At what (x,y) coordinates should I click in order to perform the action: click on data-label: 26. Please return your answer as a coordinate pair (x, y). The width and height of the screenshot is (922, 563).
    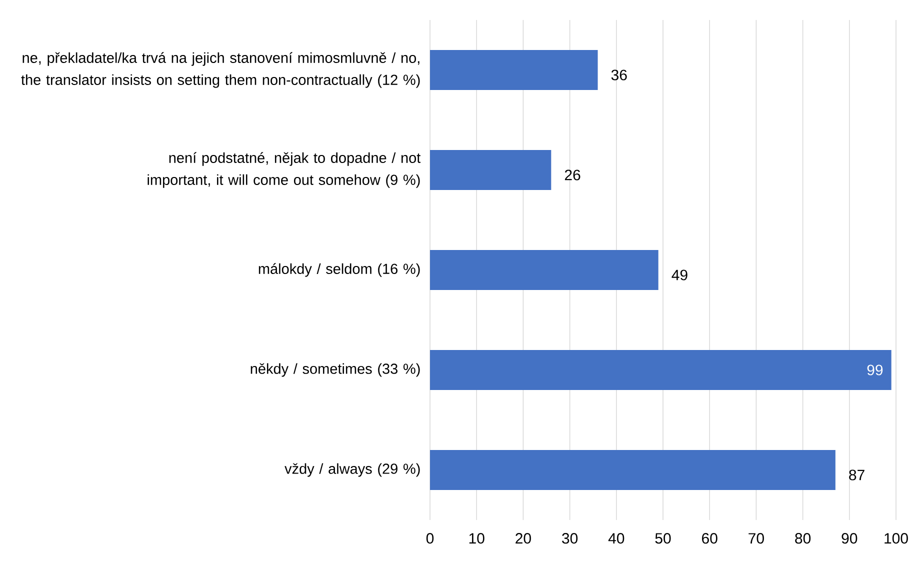
    Looking at the image, I should click on (572, 175).